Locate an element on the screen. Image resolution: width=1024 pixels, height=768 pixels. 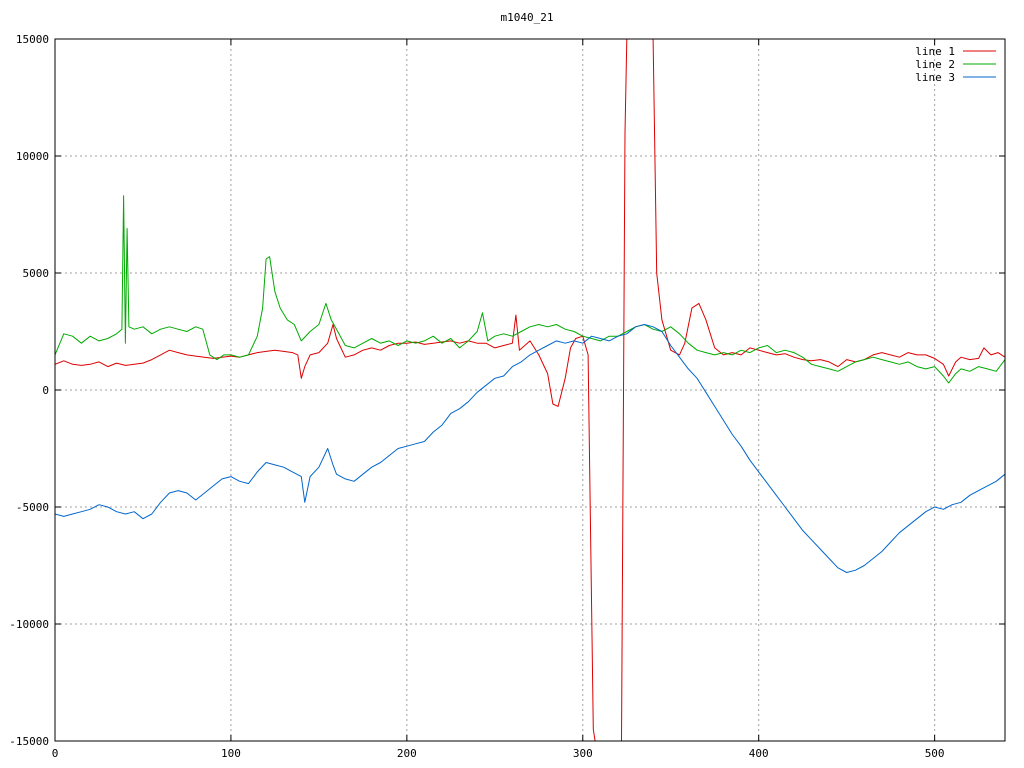
y-tick-label: 0 is located at coordinates (45, 390).